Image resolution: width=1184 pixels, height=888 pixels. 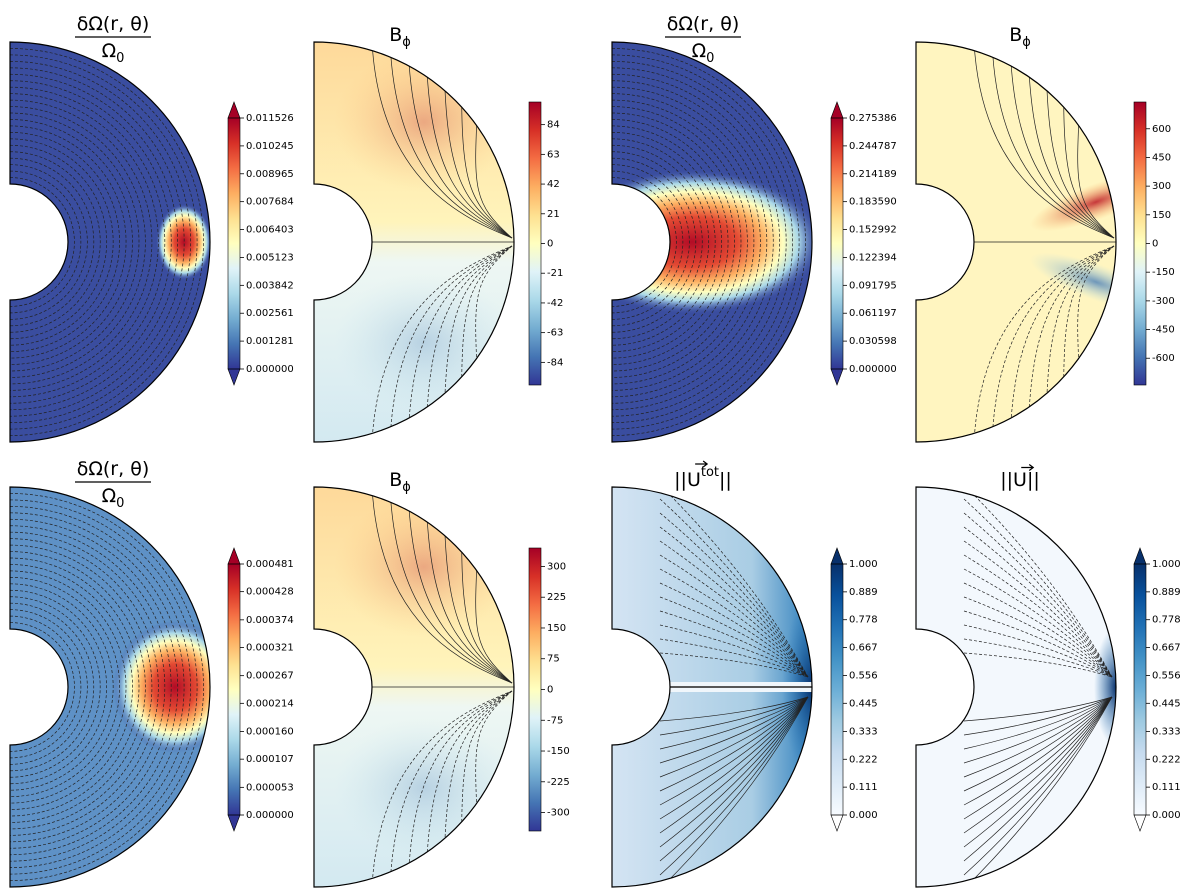 What do you see at coordinates (702, 464) in the screenshot?
I see `vector-arrow` at bounding box center [702, 464].